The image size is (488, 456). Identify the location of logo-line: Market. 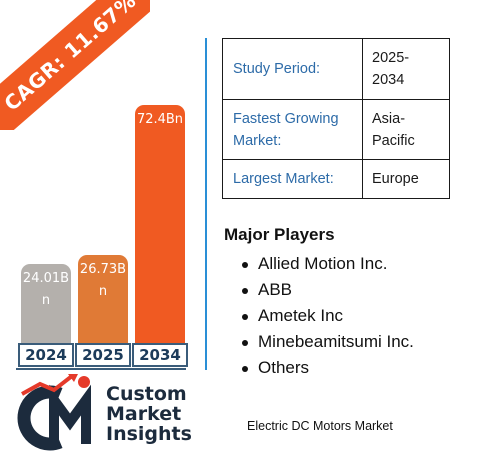
(144, 414).